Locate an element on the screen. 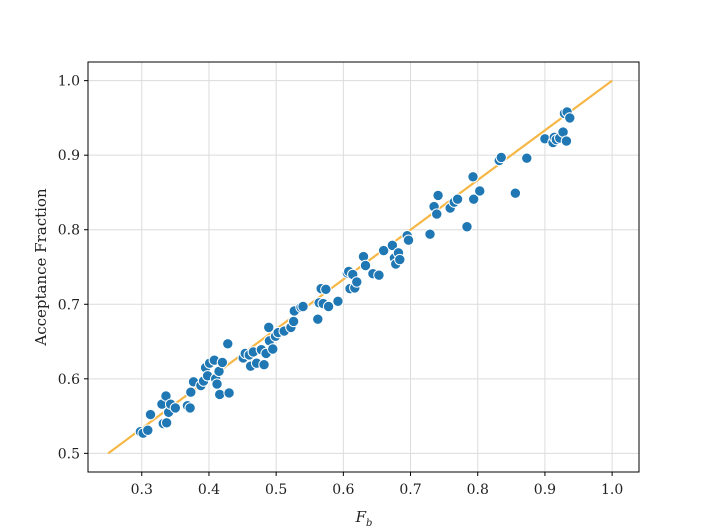 The image size is (710, 532). x-axis-label: Fb is located at coordinates (364, 518).